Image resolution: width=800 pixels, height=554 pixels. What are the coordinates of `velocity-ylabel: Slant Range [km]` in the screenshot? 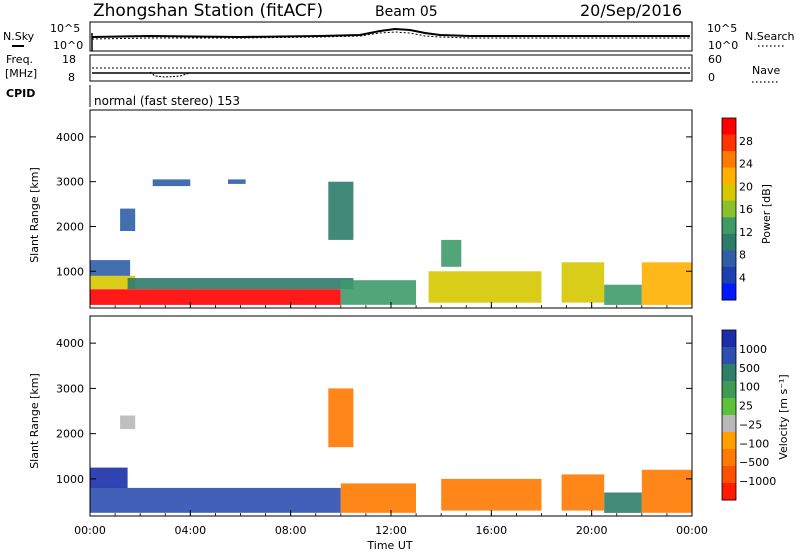 It's located at (34, 421).